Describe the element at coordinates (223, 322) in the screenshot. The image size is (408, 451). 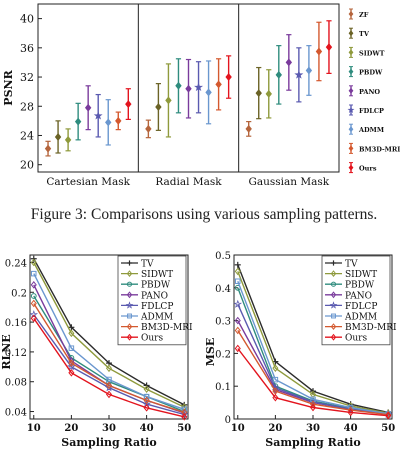
I see `y-tick-label: 0.3` at that location.